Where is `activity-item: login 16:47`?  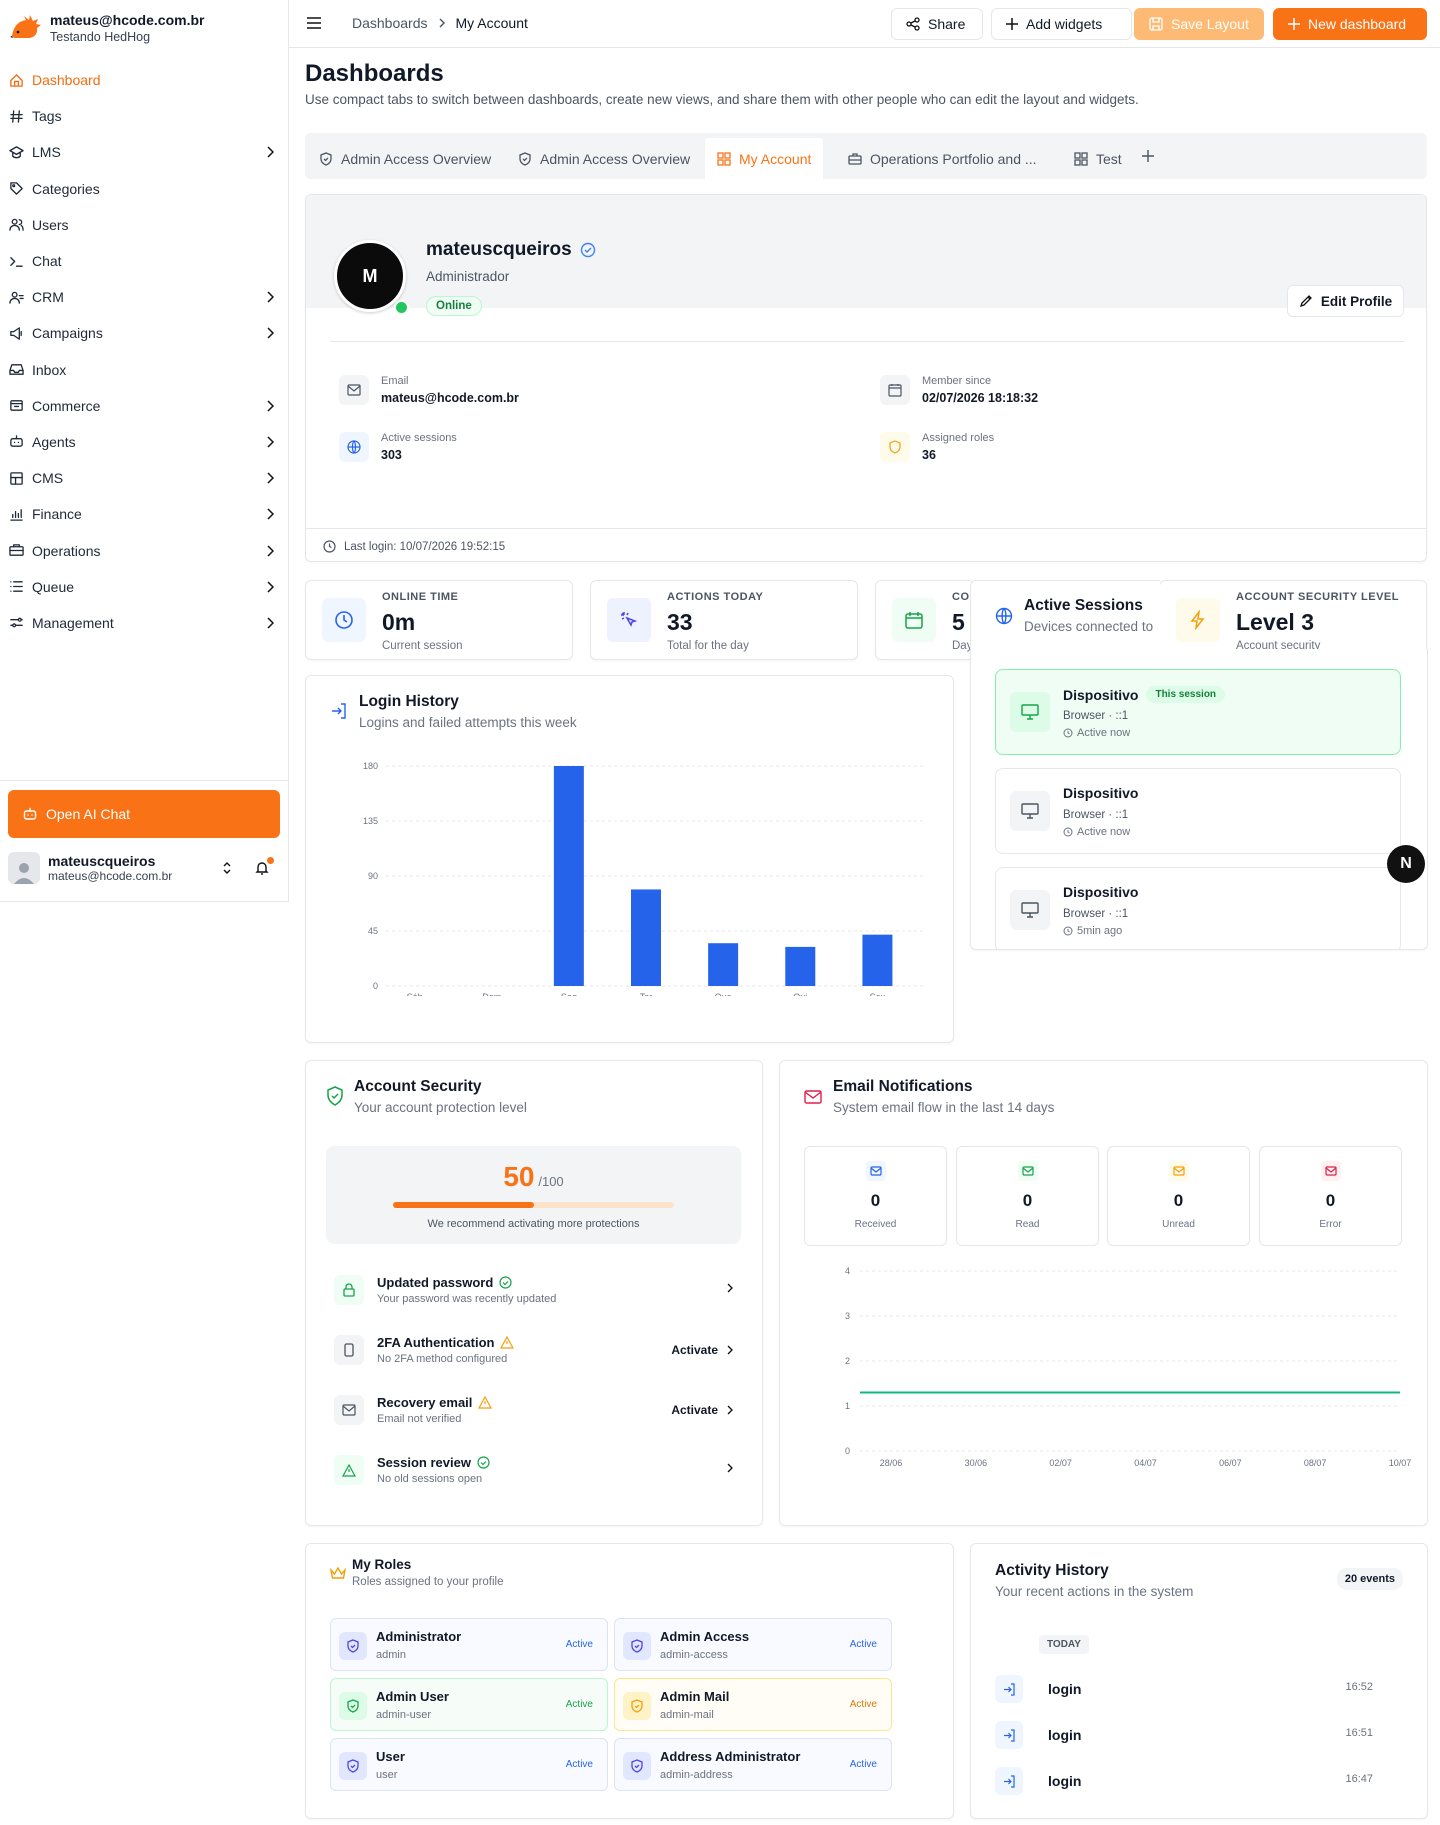
activity-item: login 16:47 is located at coordinates (1198, 1781).